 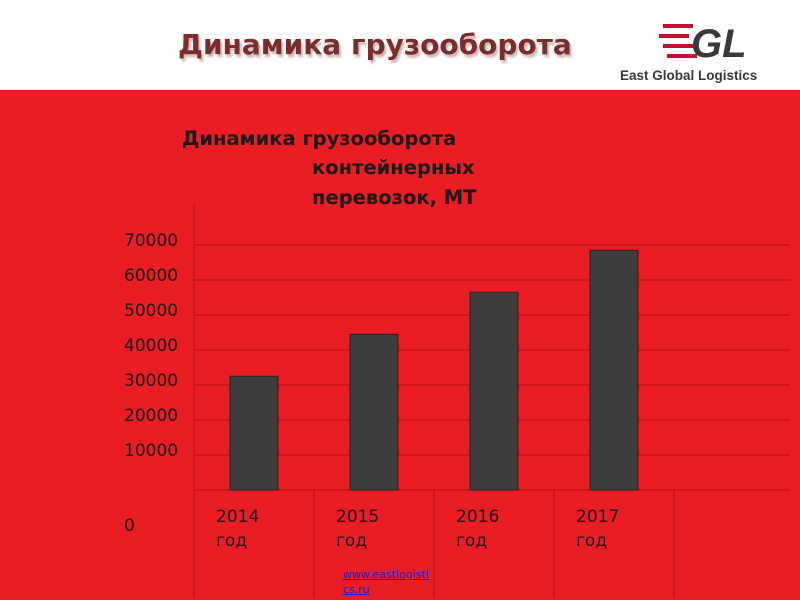 I want to click on x-category-label: 2014 год, so click(x=238, y=529).